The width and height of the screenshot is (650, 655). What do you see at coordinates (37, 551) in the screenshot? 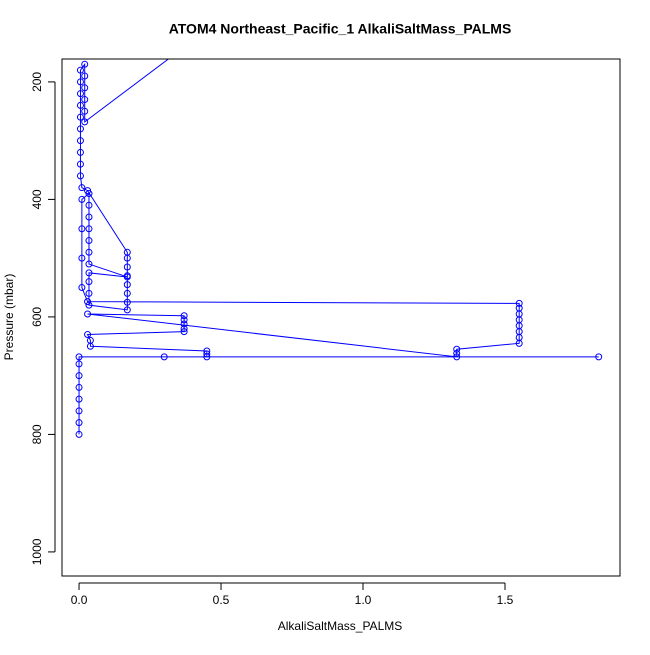
I see `y-tick-label: 1000` at bounding box center [37, 551].